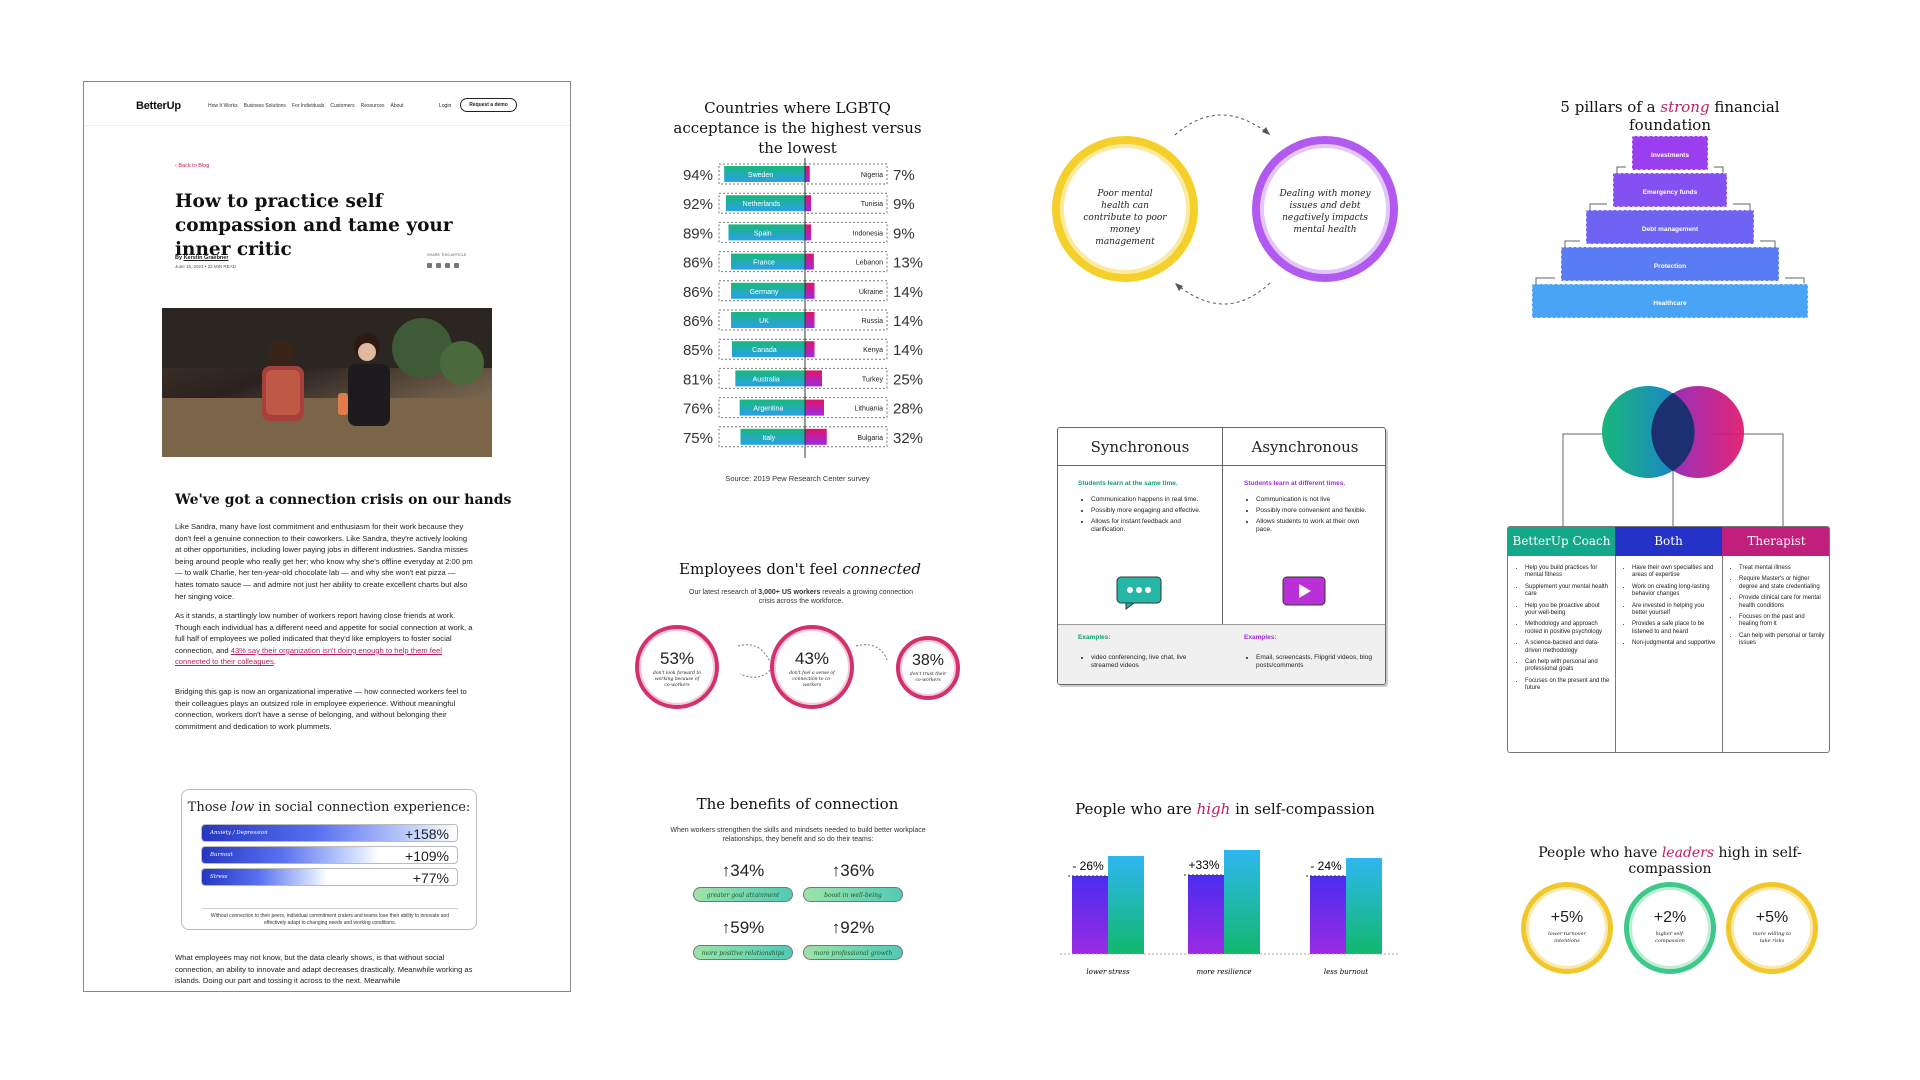  I want to click on high-country-label: Argentina, so click(768, 409).